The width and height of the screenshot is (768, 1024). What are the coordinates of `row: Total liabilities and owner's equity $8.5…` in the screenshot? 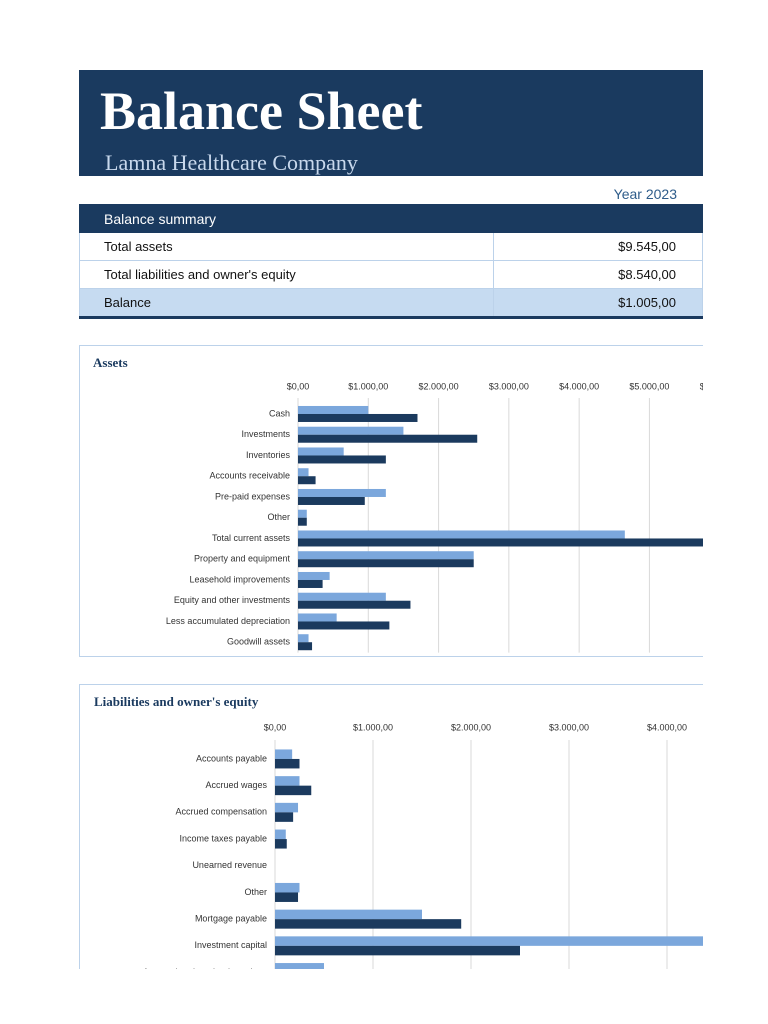 It's located at (391, 274).